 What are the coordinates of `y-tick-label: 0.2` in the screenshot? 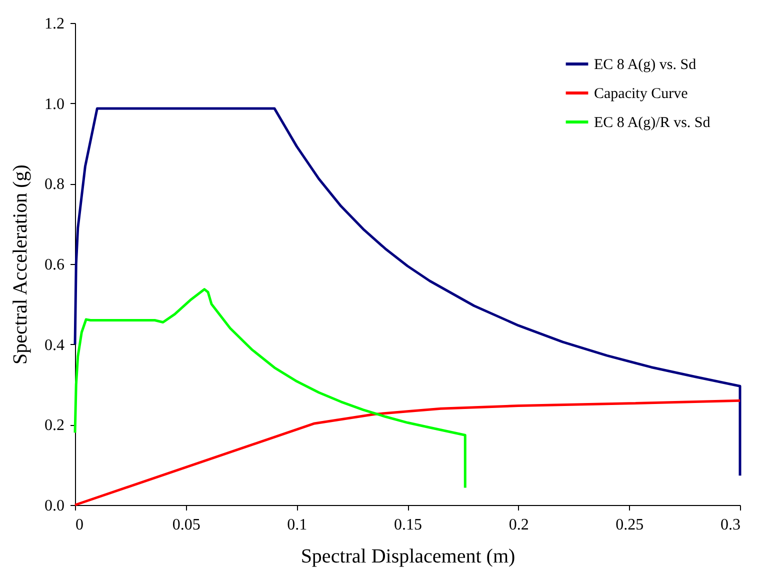 It's located at (54, 425).